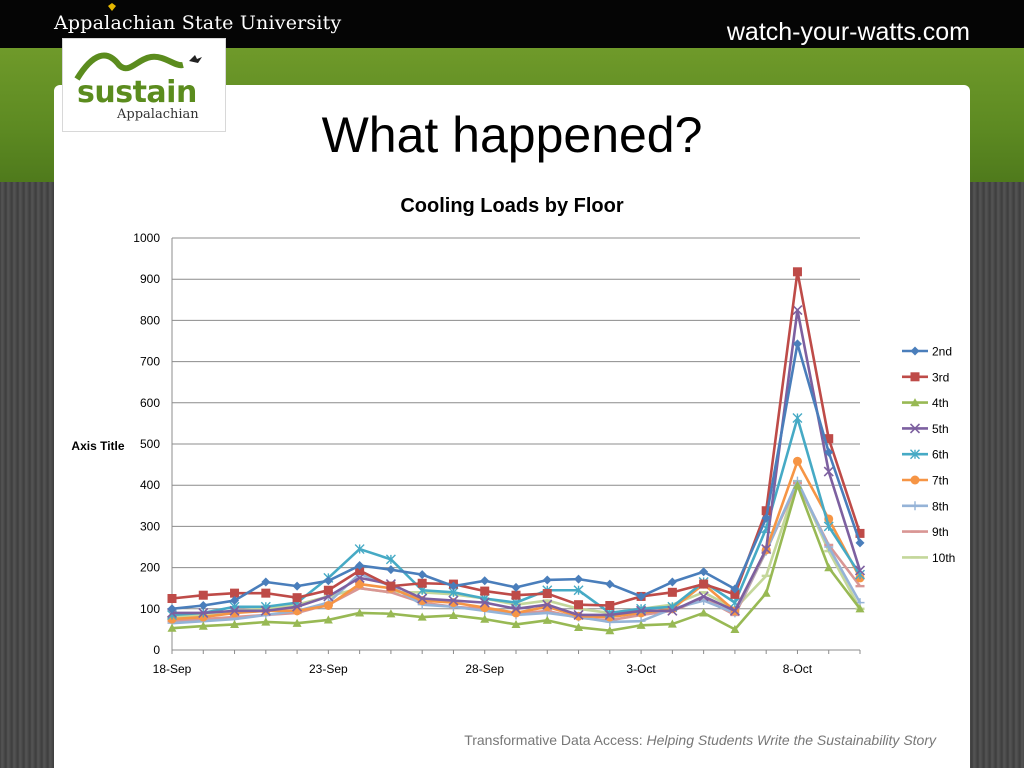  I want to click on y-tick-label: 400, so click(150, 485).